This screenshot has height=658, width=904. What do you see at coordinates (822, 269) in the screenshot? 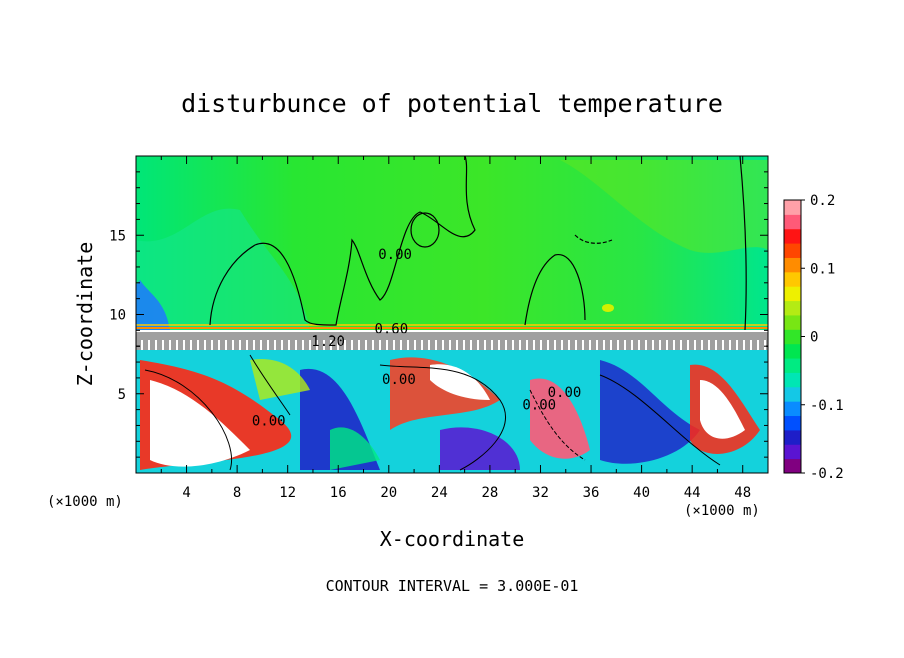
I see `colorbar-tick-label: 0.1` at bounding box center [822, 269].